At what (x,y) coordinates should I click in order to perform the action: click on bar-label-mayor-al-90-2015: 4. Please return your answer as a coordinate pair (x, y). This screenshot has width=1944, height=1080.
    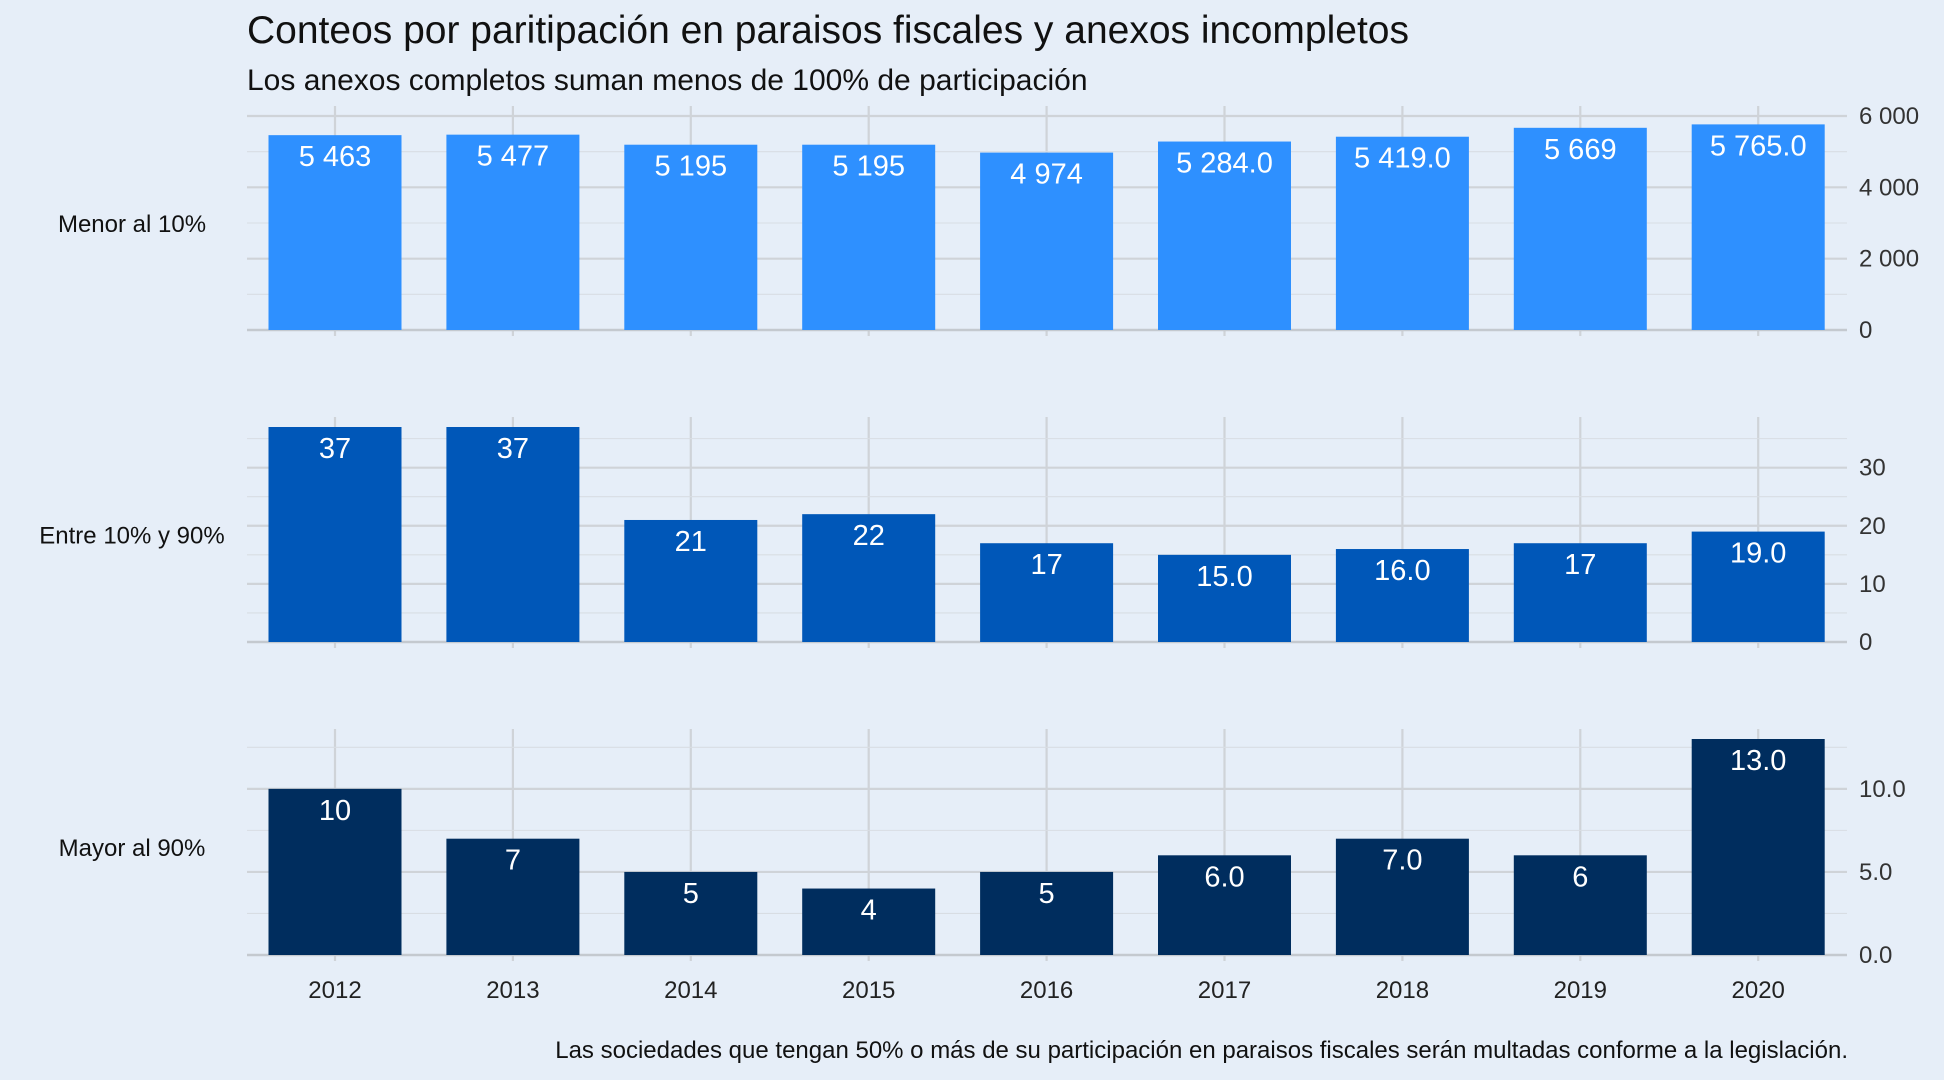
    Looking at the image, I should click on (869, 911).